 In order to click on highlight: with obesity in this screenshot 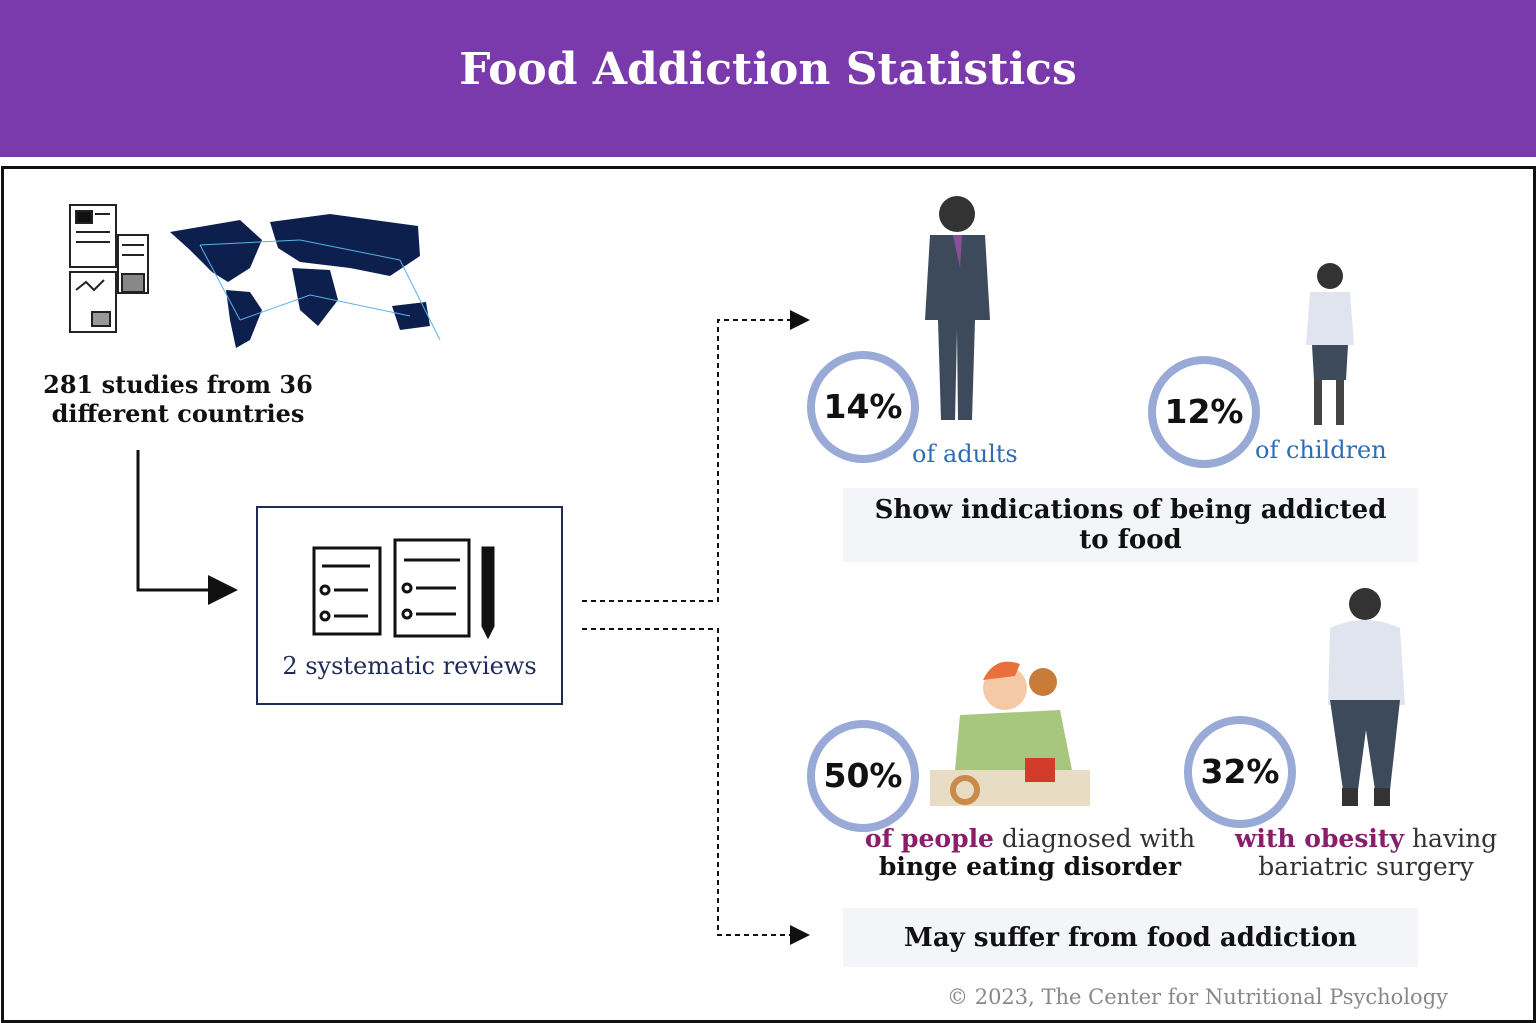, I will do `click(1319, 838)`.